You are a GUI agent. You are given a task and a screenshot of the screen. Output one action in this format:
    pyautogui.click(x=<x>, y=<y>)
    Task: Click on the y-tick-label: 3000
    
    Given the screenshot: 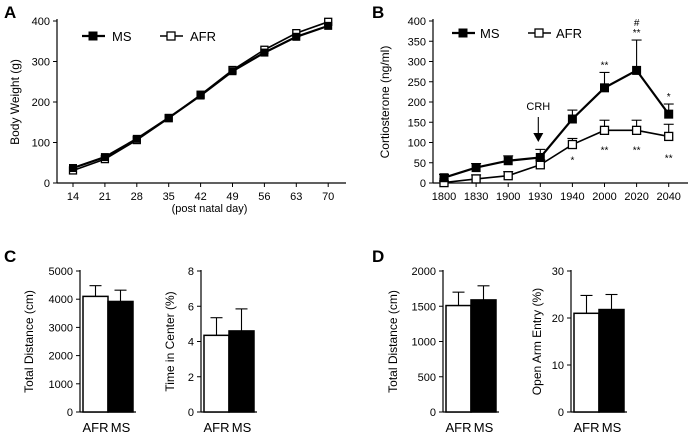 What is the action you would take?
    pyautogui.click(x=61, y=328)
    